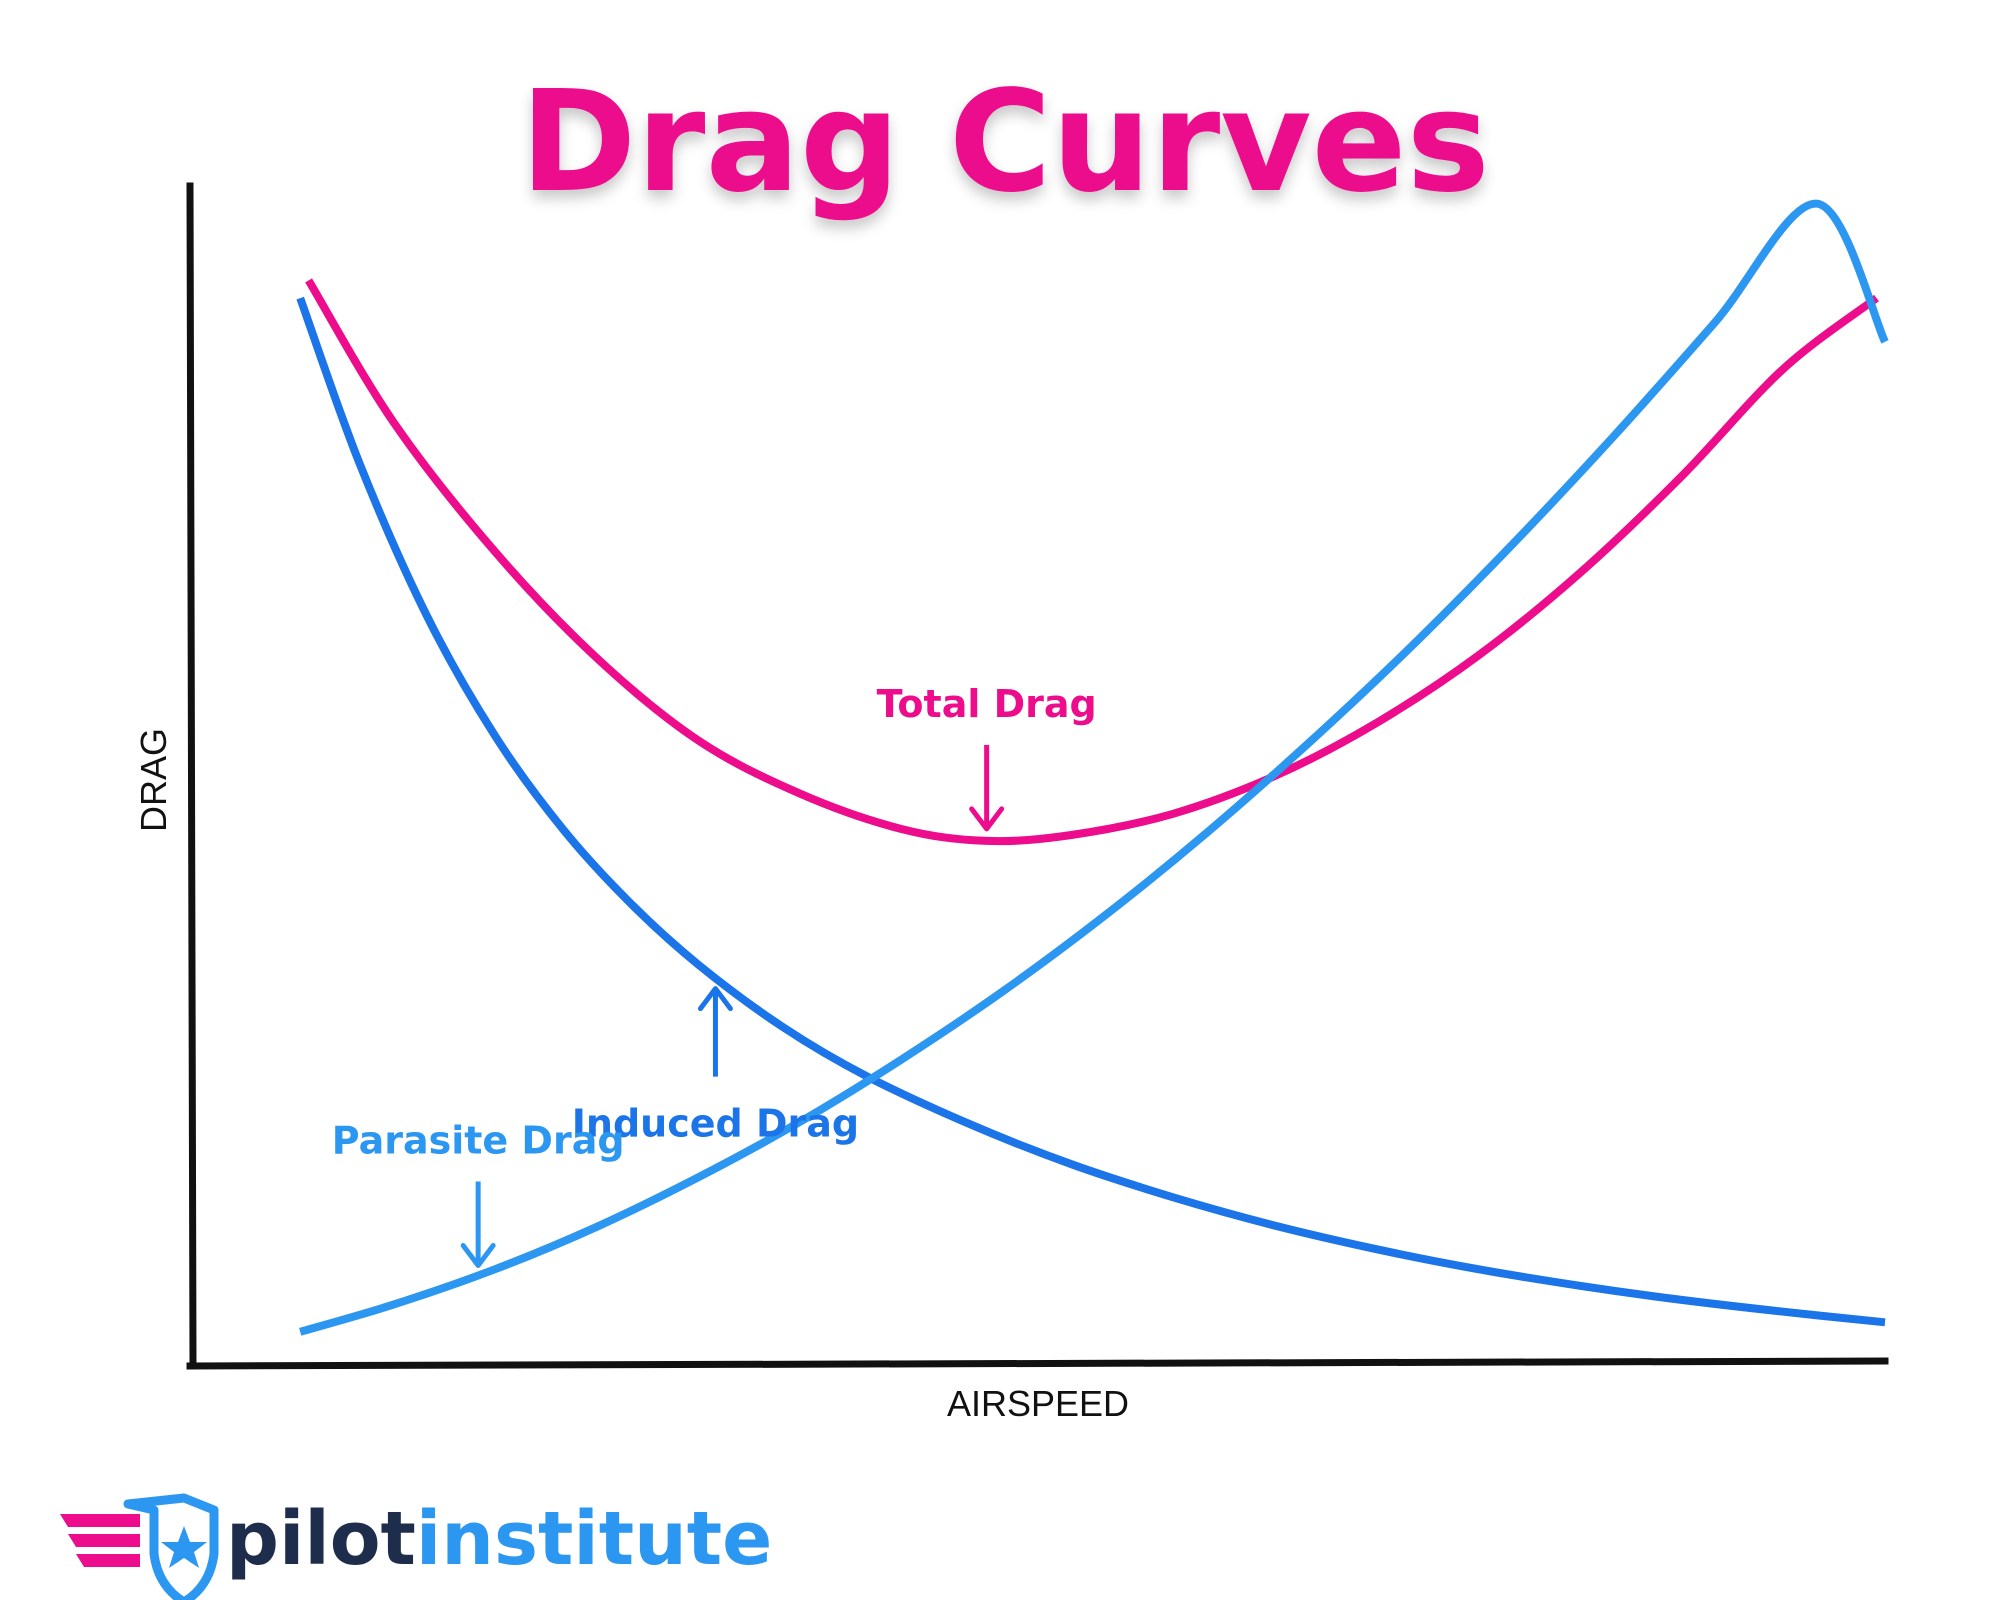 This screenshot has height=1600, width=2000. What do you see at coordinates (1037, 1363) in the screenshot?
I see `x-axis-line` at bounding box center [1037, 1363].